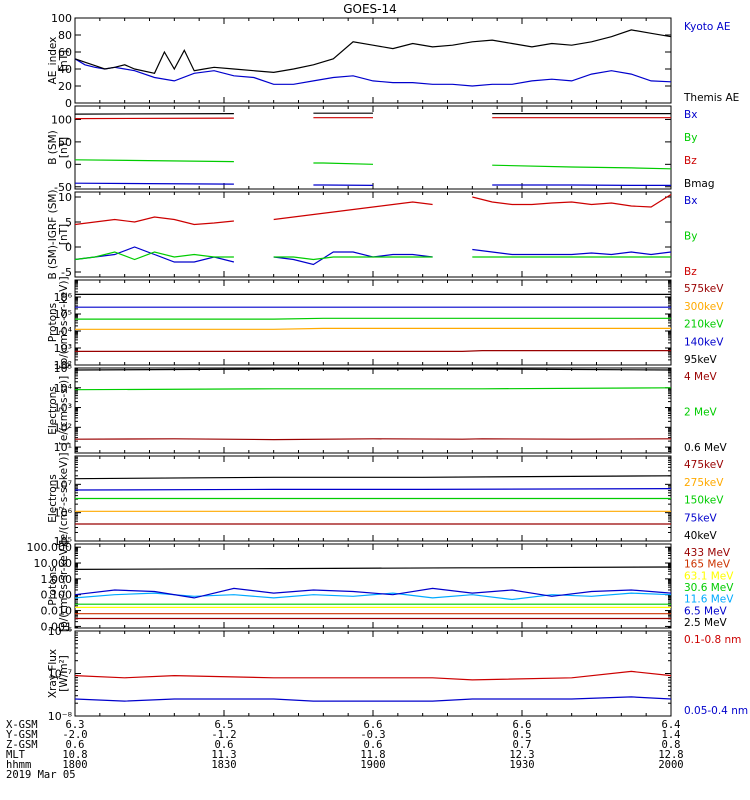 The height and width of the screenshot is (800, 750). I want to click on series-line-4-mev, so click(373, 439).